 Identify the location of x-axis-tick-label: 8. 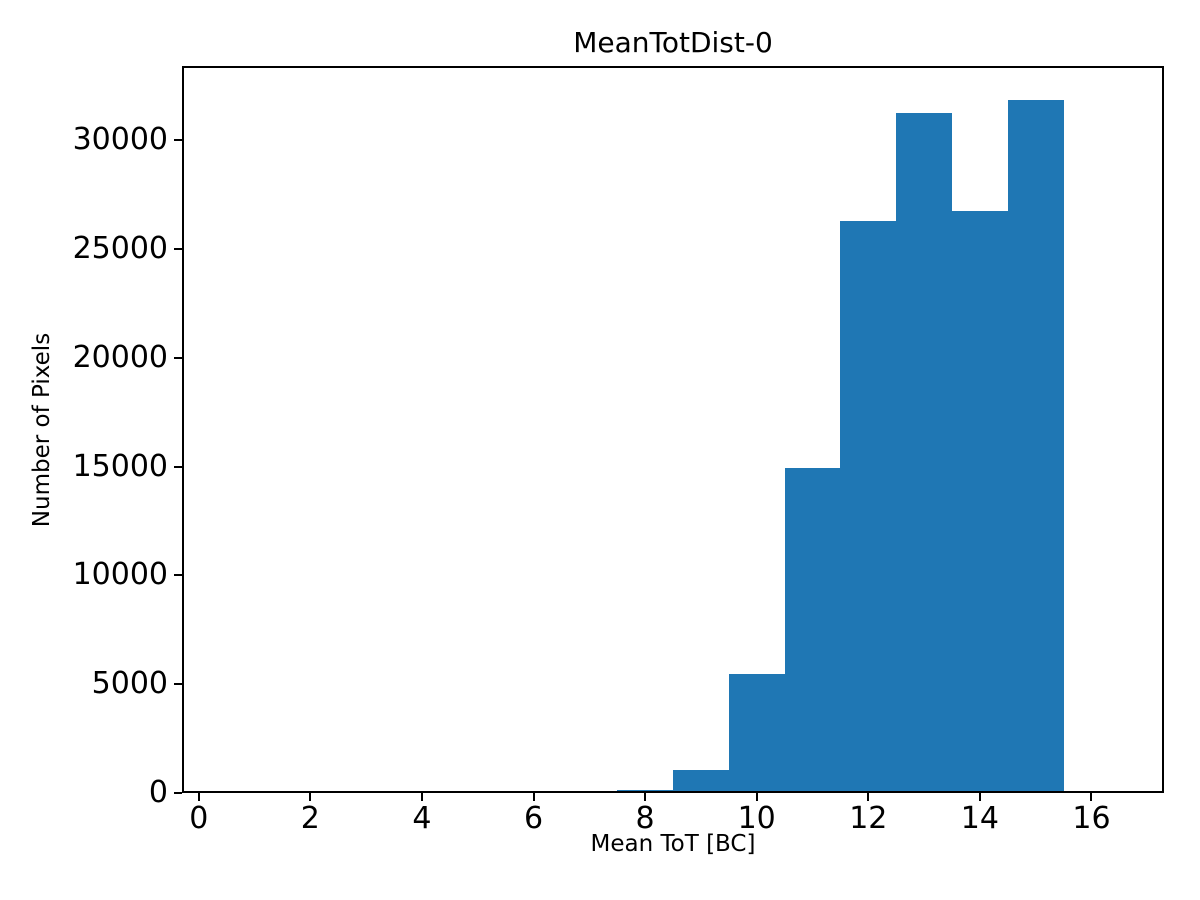
(645, 818).